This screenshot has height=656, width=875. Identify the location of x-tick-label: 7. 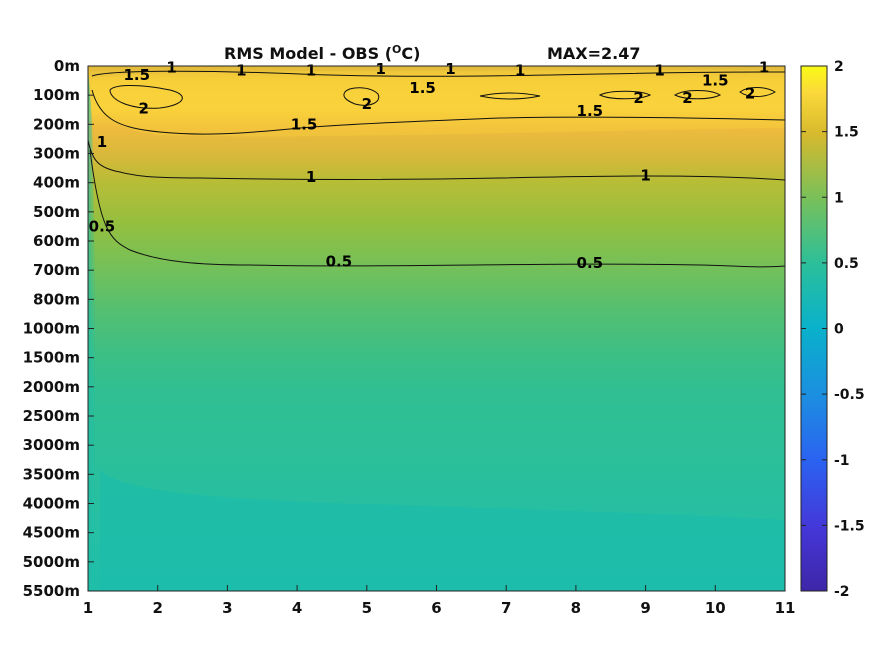
(506, 608).